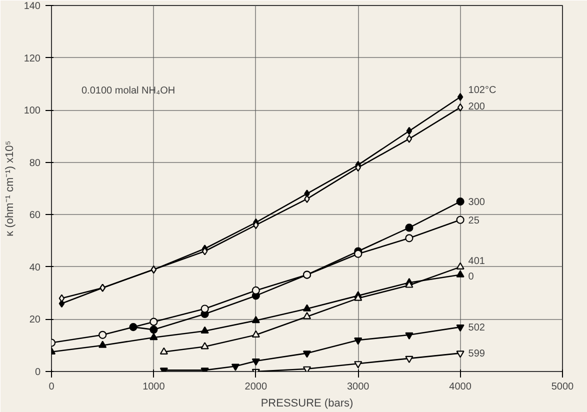  What do you see at coordinates (35, 216) in the screenshot?
I see `y-tick-label: 60` at bounding box center [35, 216].